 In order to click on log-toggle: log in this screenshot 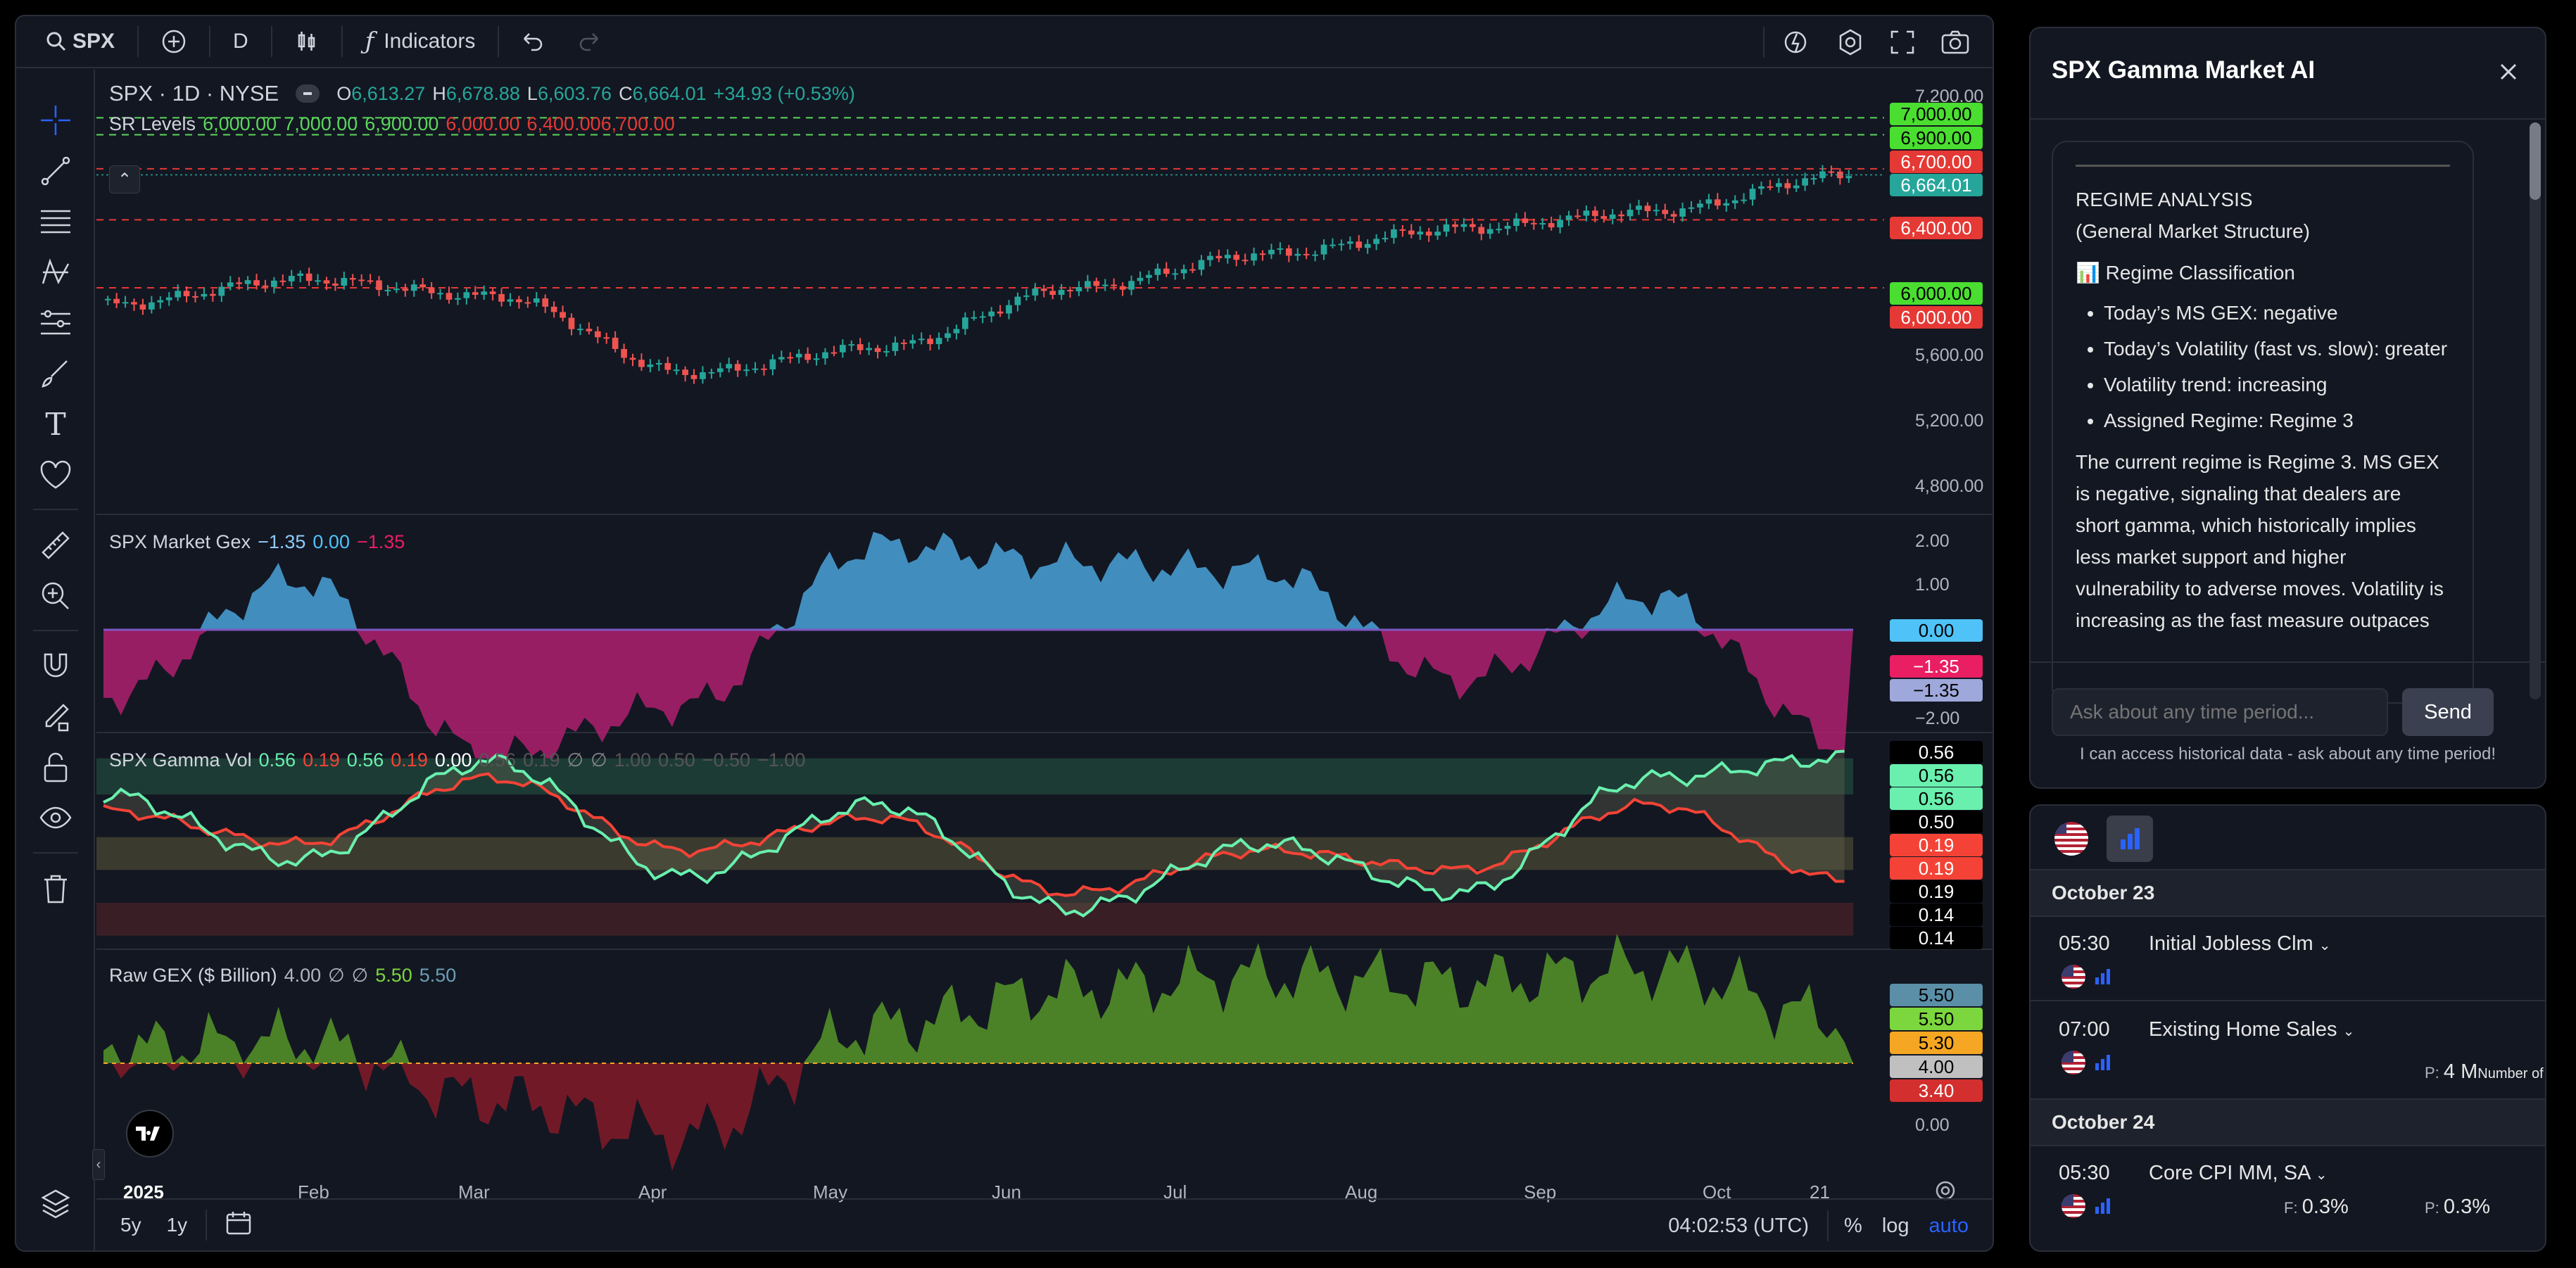, I will do `click(1895, 1225)`.